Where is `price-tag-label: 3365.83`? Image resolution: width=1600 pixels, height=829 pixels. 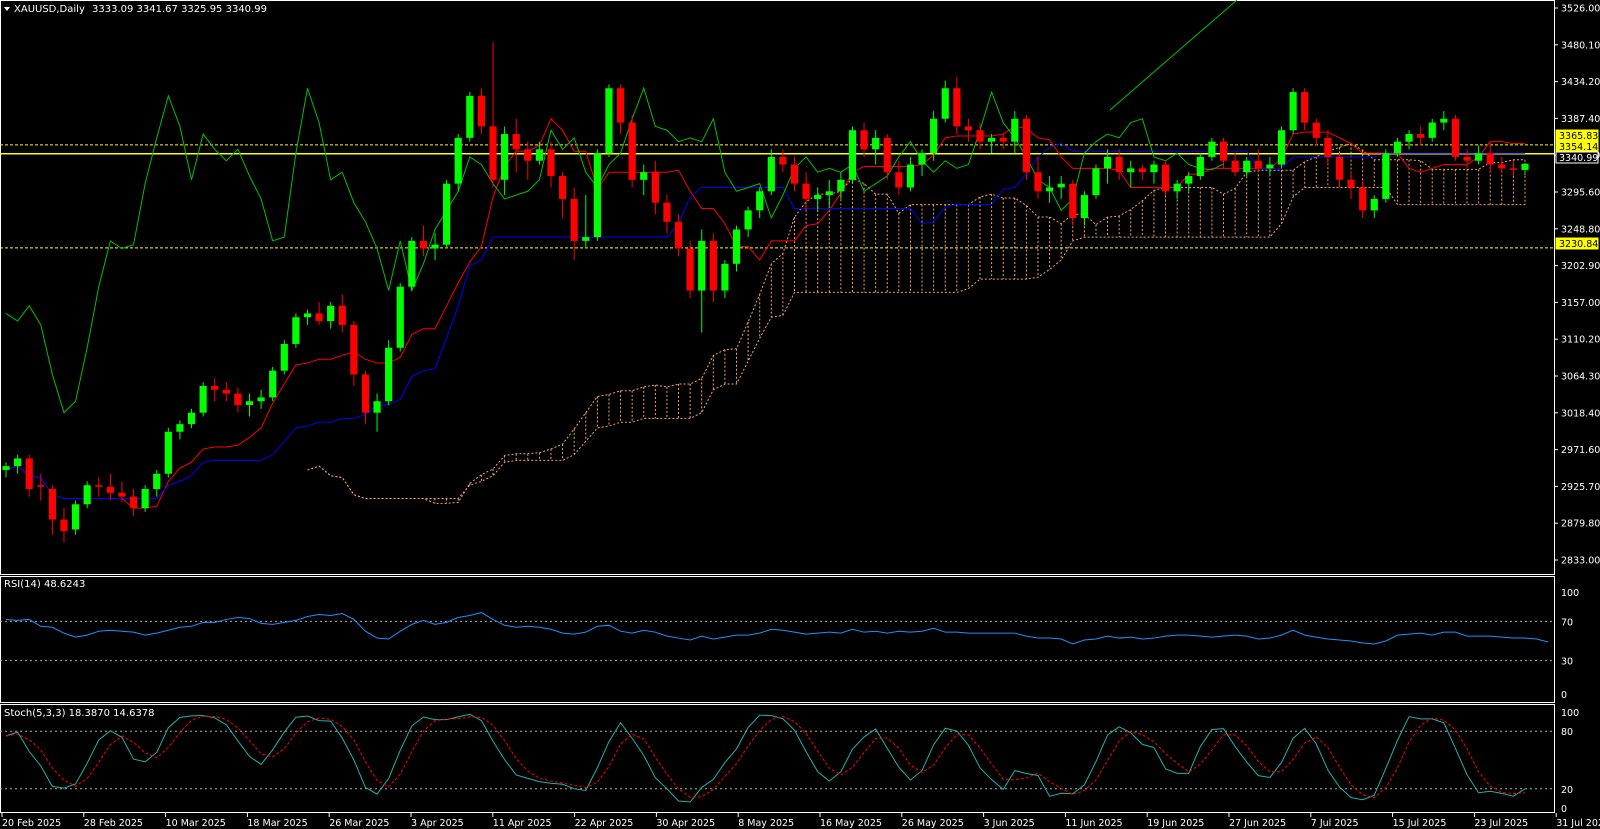
price-tag-label: 3365.83 is located at coordinates (1578, 136).